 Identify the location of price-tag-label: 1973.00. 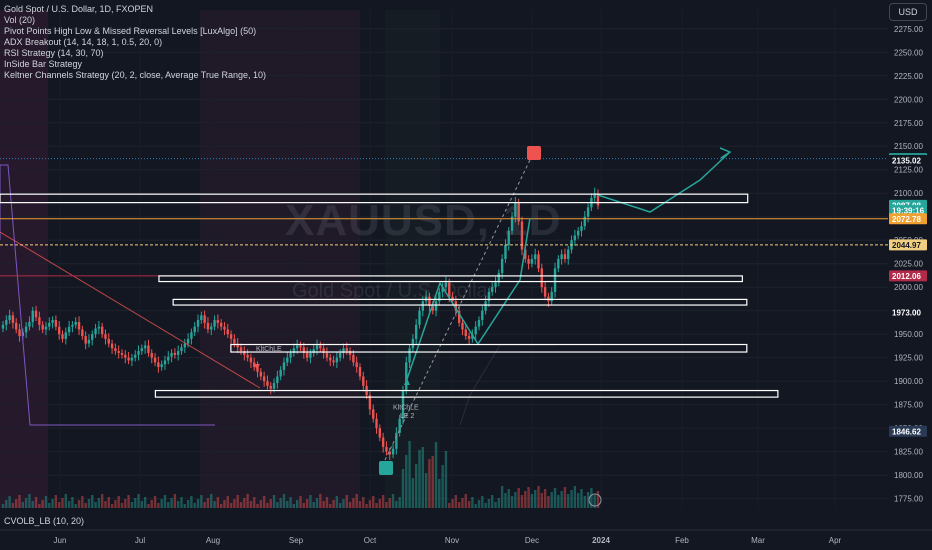
(906, 313).